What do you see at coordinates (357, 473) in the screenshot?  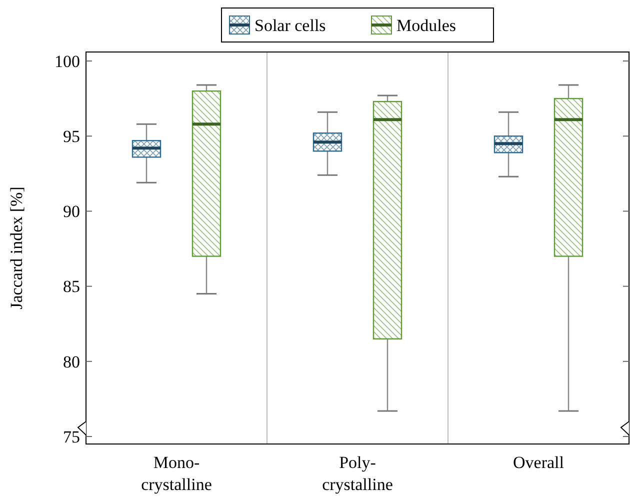 I see `x-tick-label: Poly- crystalline` at bounding box center [357, 473].